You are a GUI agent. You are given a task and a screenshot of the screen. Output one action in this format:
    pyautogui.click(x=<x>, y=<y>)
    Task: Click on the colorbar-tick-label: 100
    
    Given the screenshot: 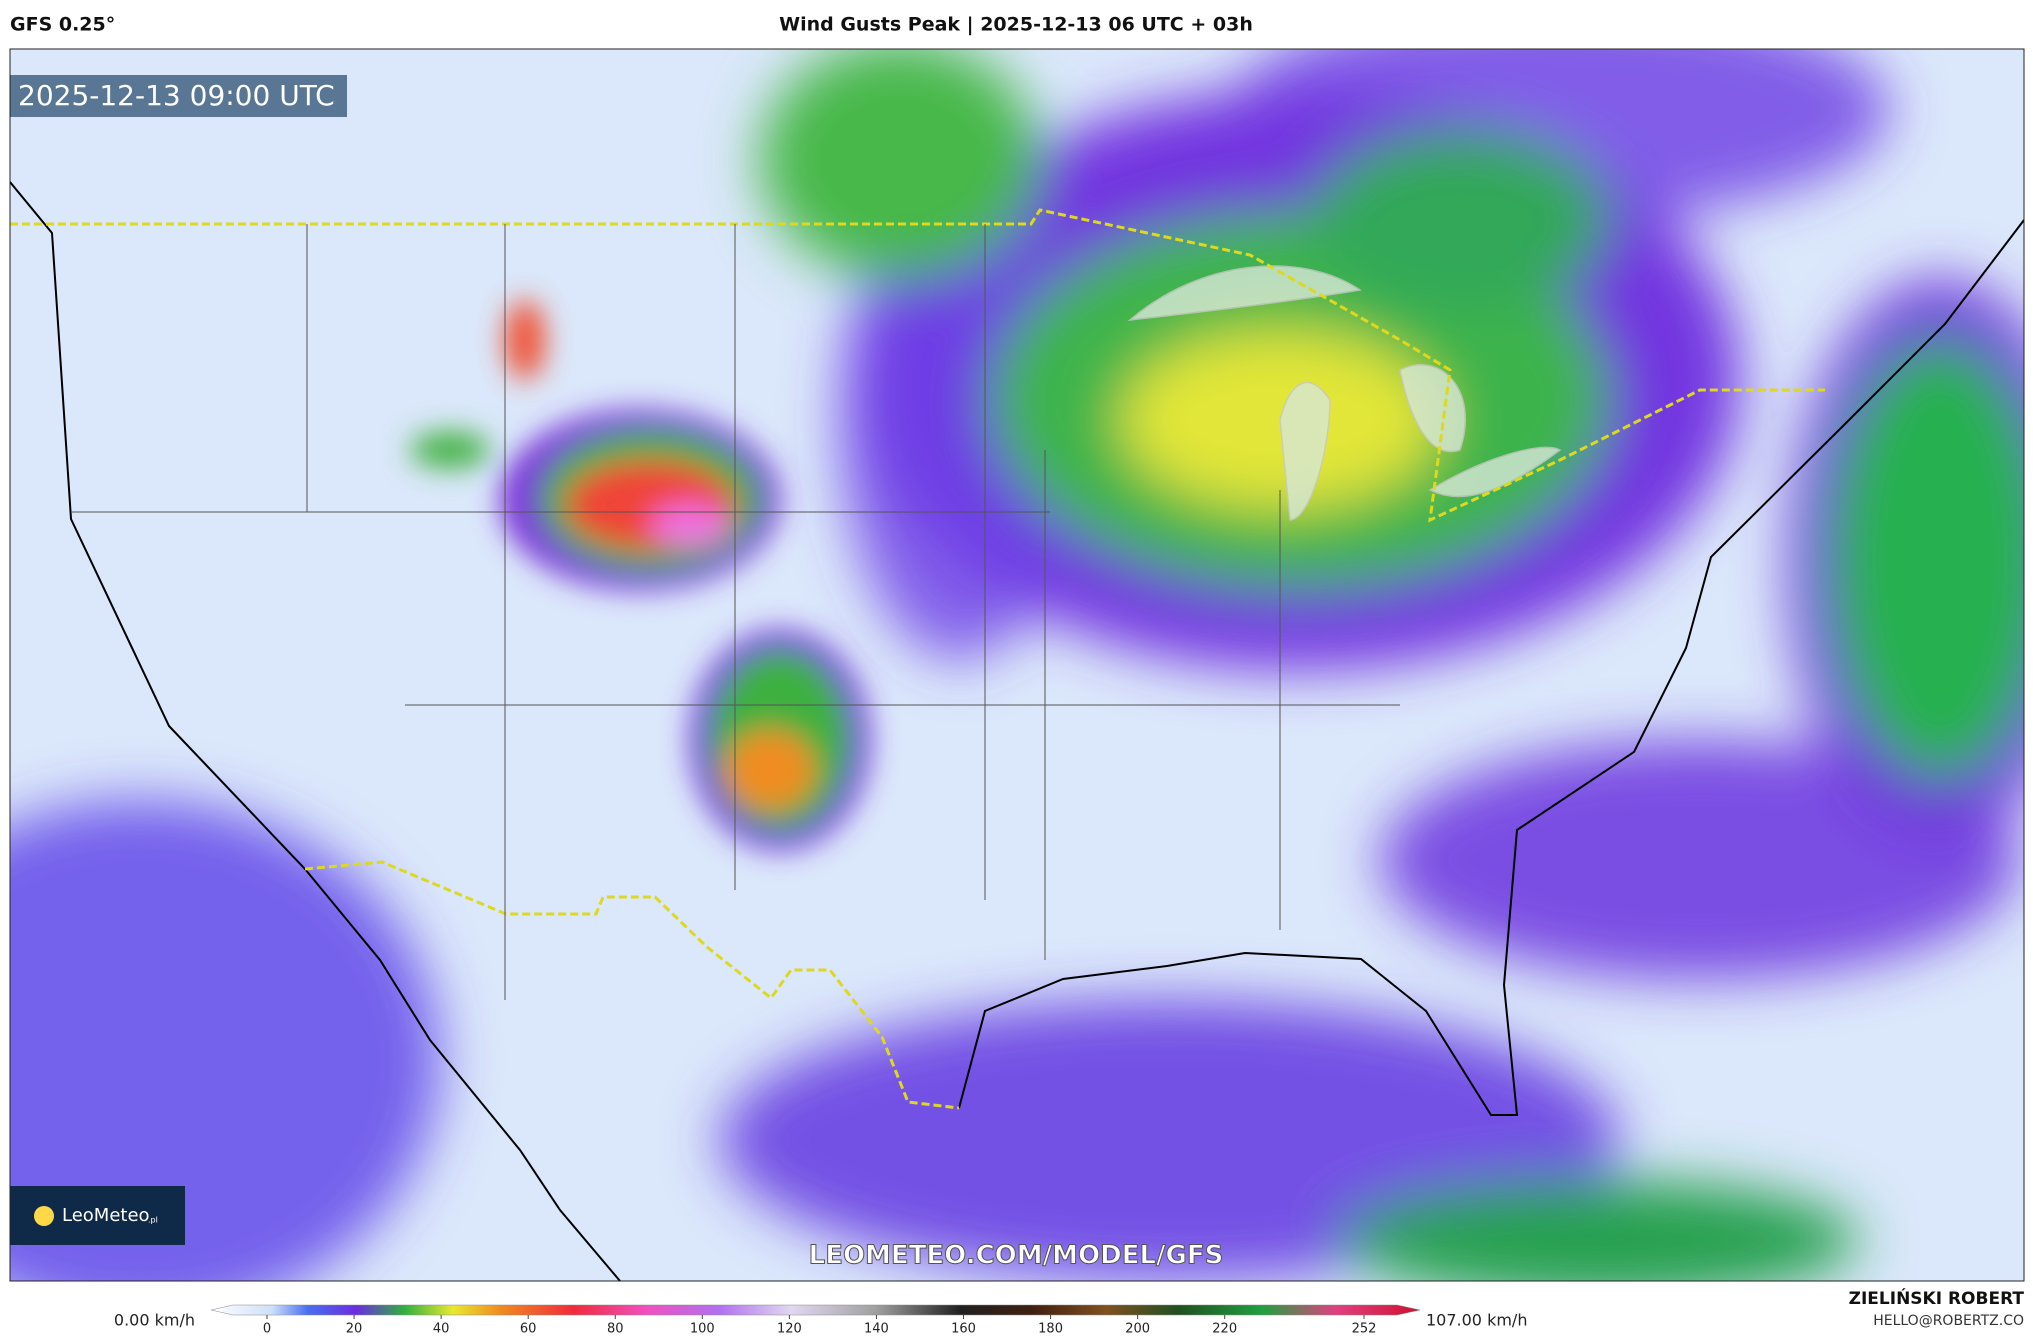 What is the action you would take?
    pyautogui.click(x=702, y=1329)
    